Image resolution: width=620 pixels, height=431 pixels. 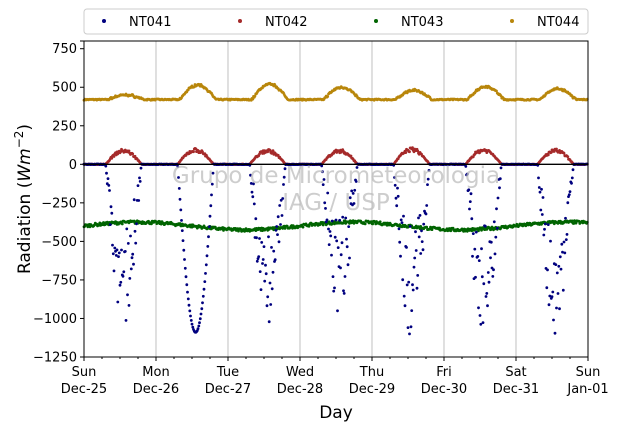 What do you see at coordinates (335, 91) in the screenshot?
I see `nt044-series` at bounding box center [335, 91].